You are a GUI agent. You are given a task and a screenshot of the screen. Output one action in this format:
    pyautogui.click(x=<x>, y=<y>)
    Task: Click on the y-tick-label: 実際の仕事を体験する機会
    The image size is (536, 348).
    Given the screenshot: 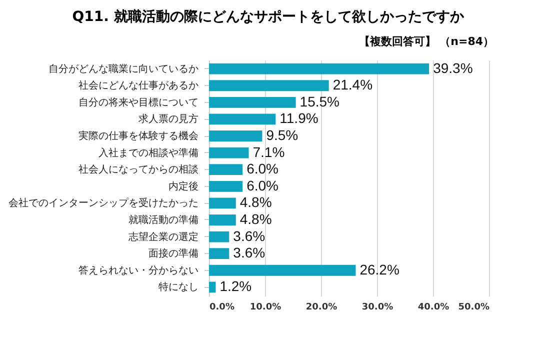 What is the action you would take?
    pyautogui.click(x=138, y=136)
    